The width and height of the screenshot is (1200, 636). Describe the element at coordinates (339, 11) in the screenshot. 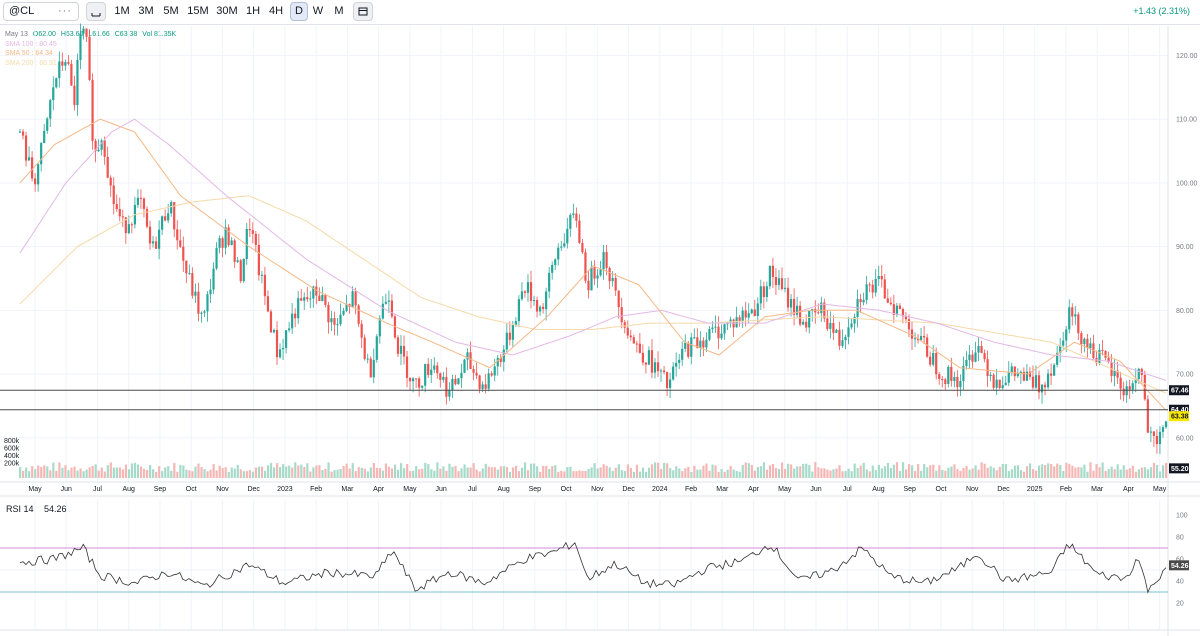

I see `interval-m-button: M` at that location.